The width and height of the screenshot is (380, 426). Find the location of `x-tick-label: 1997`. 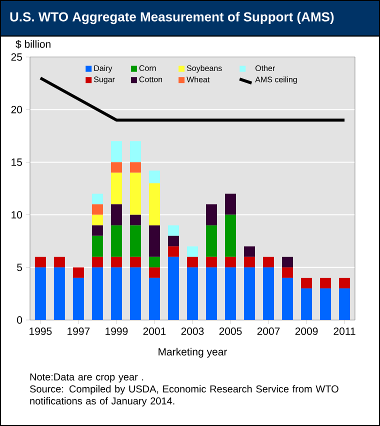

x-tick-label: 1997 is located at coordinates (79, 331).